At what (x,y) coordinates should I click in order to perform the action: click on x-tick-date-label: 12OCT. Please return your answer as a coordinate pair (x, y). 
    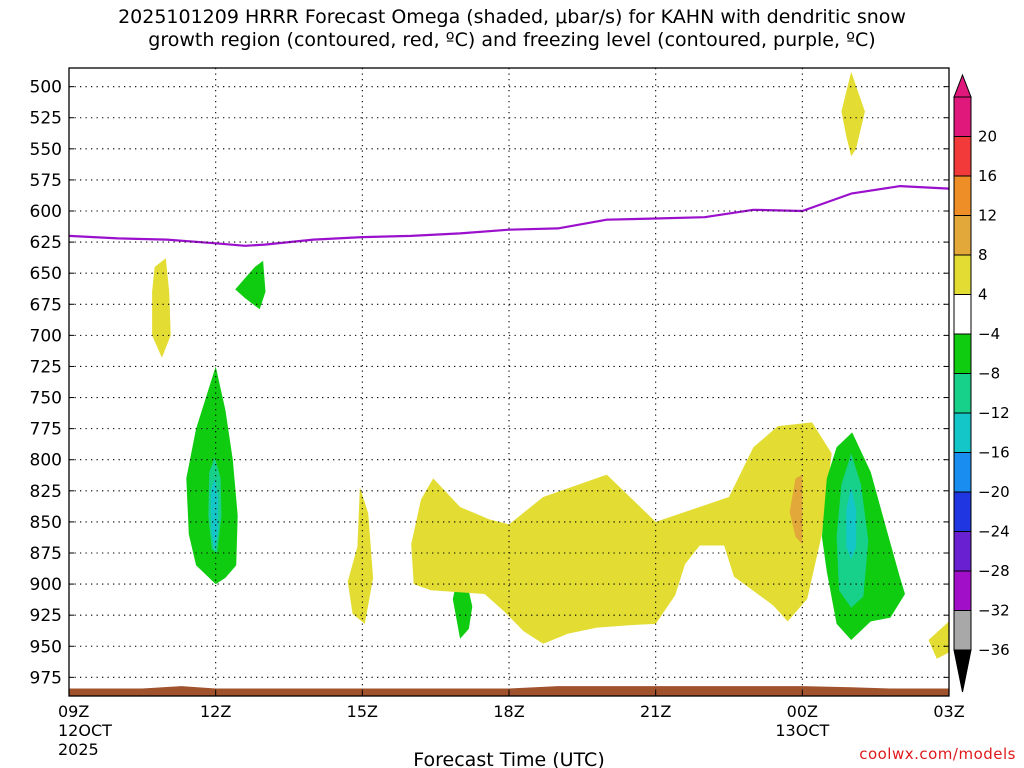
    Looking at the image, I should click on (85, 730).